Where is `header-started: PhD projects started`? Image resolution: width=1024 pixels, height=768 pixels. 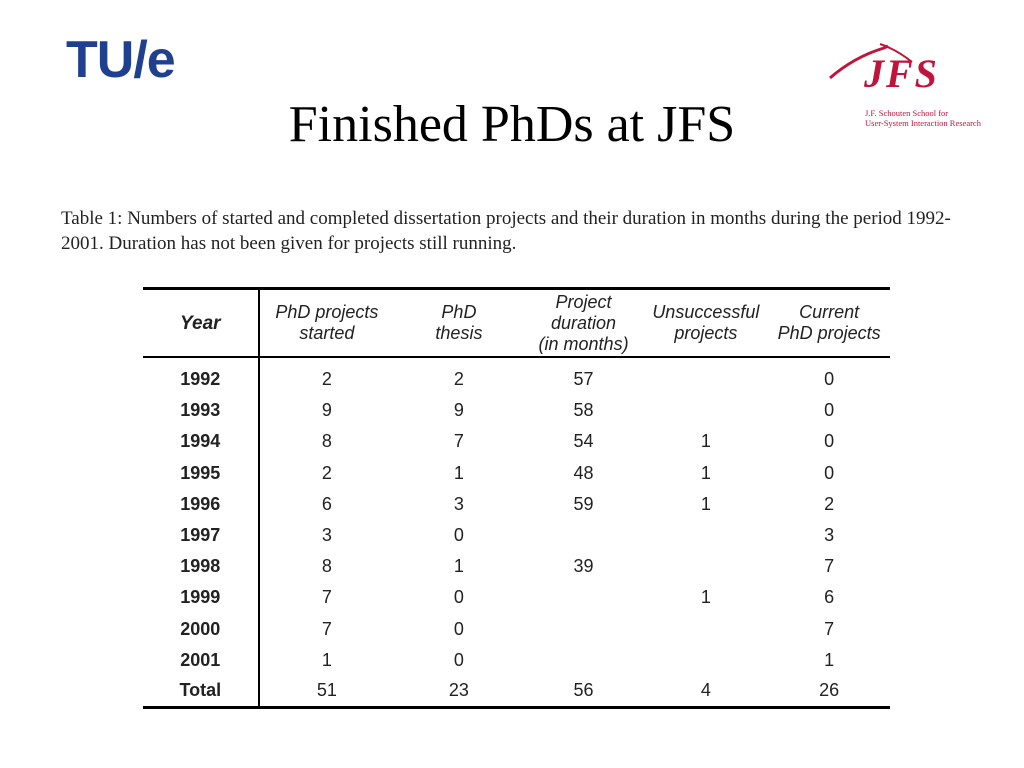 header-started: PhD projects started is located at coordinates (327, 323).